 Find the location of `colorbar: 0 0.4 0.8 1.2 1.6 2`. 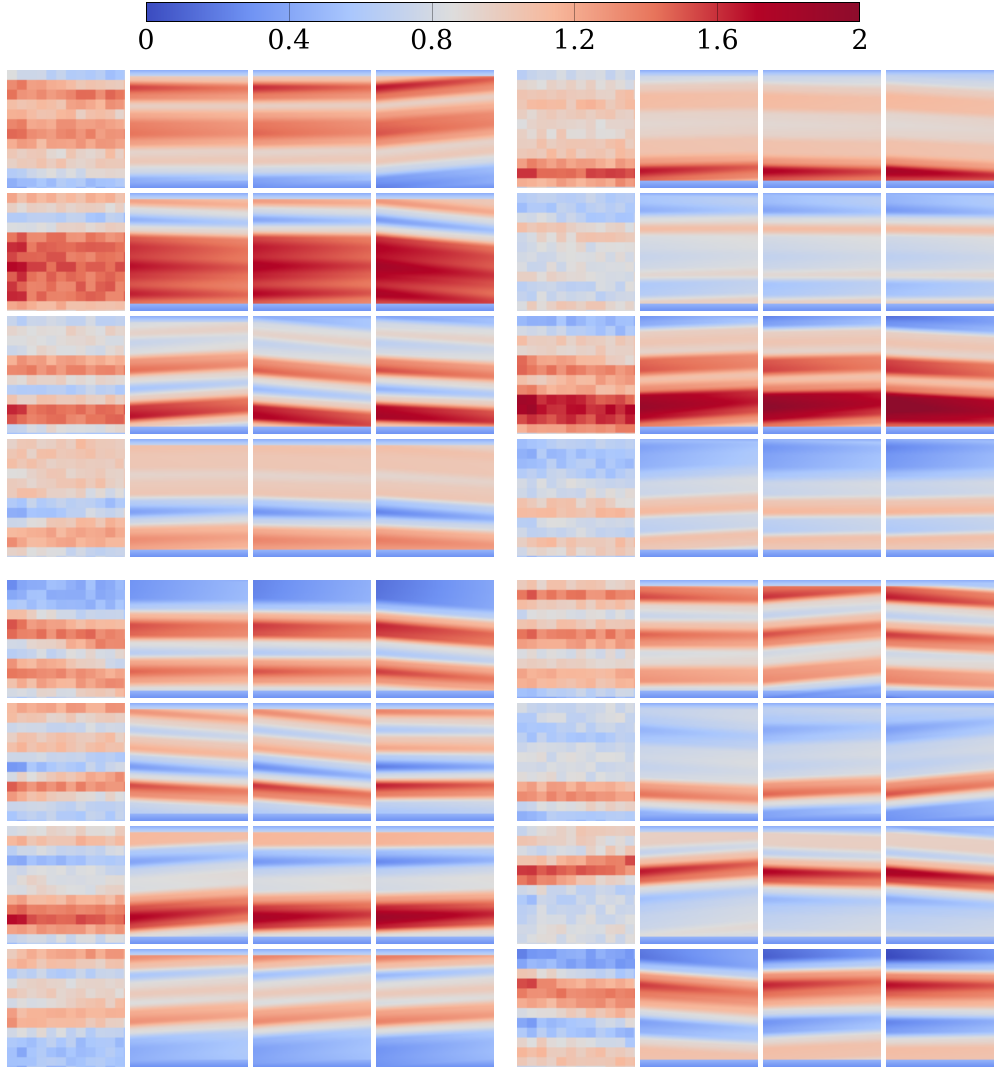

colorbar: 0 0.4 0.8 1.2 1.6 2 is located at coordinates (497, 33).